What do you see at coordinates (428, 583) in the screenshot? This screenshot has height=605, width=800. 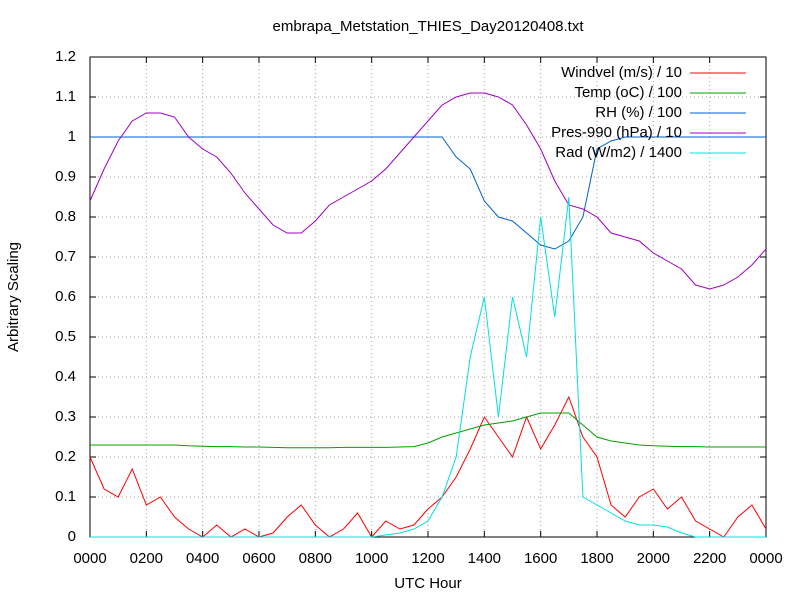 I see `x-axis-label: UTC Hour` at bounding box center [428, 583].